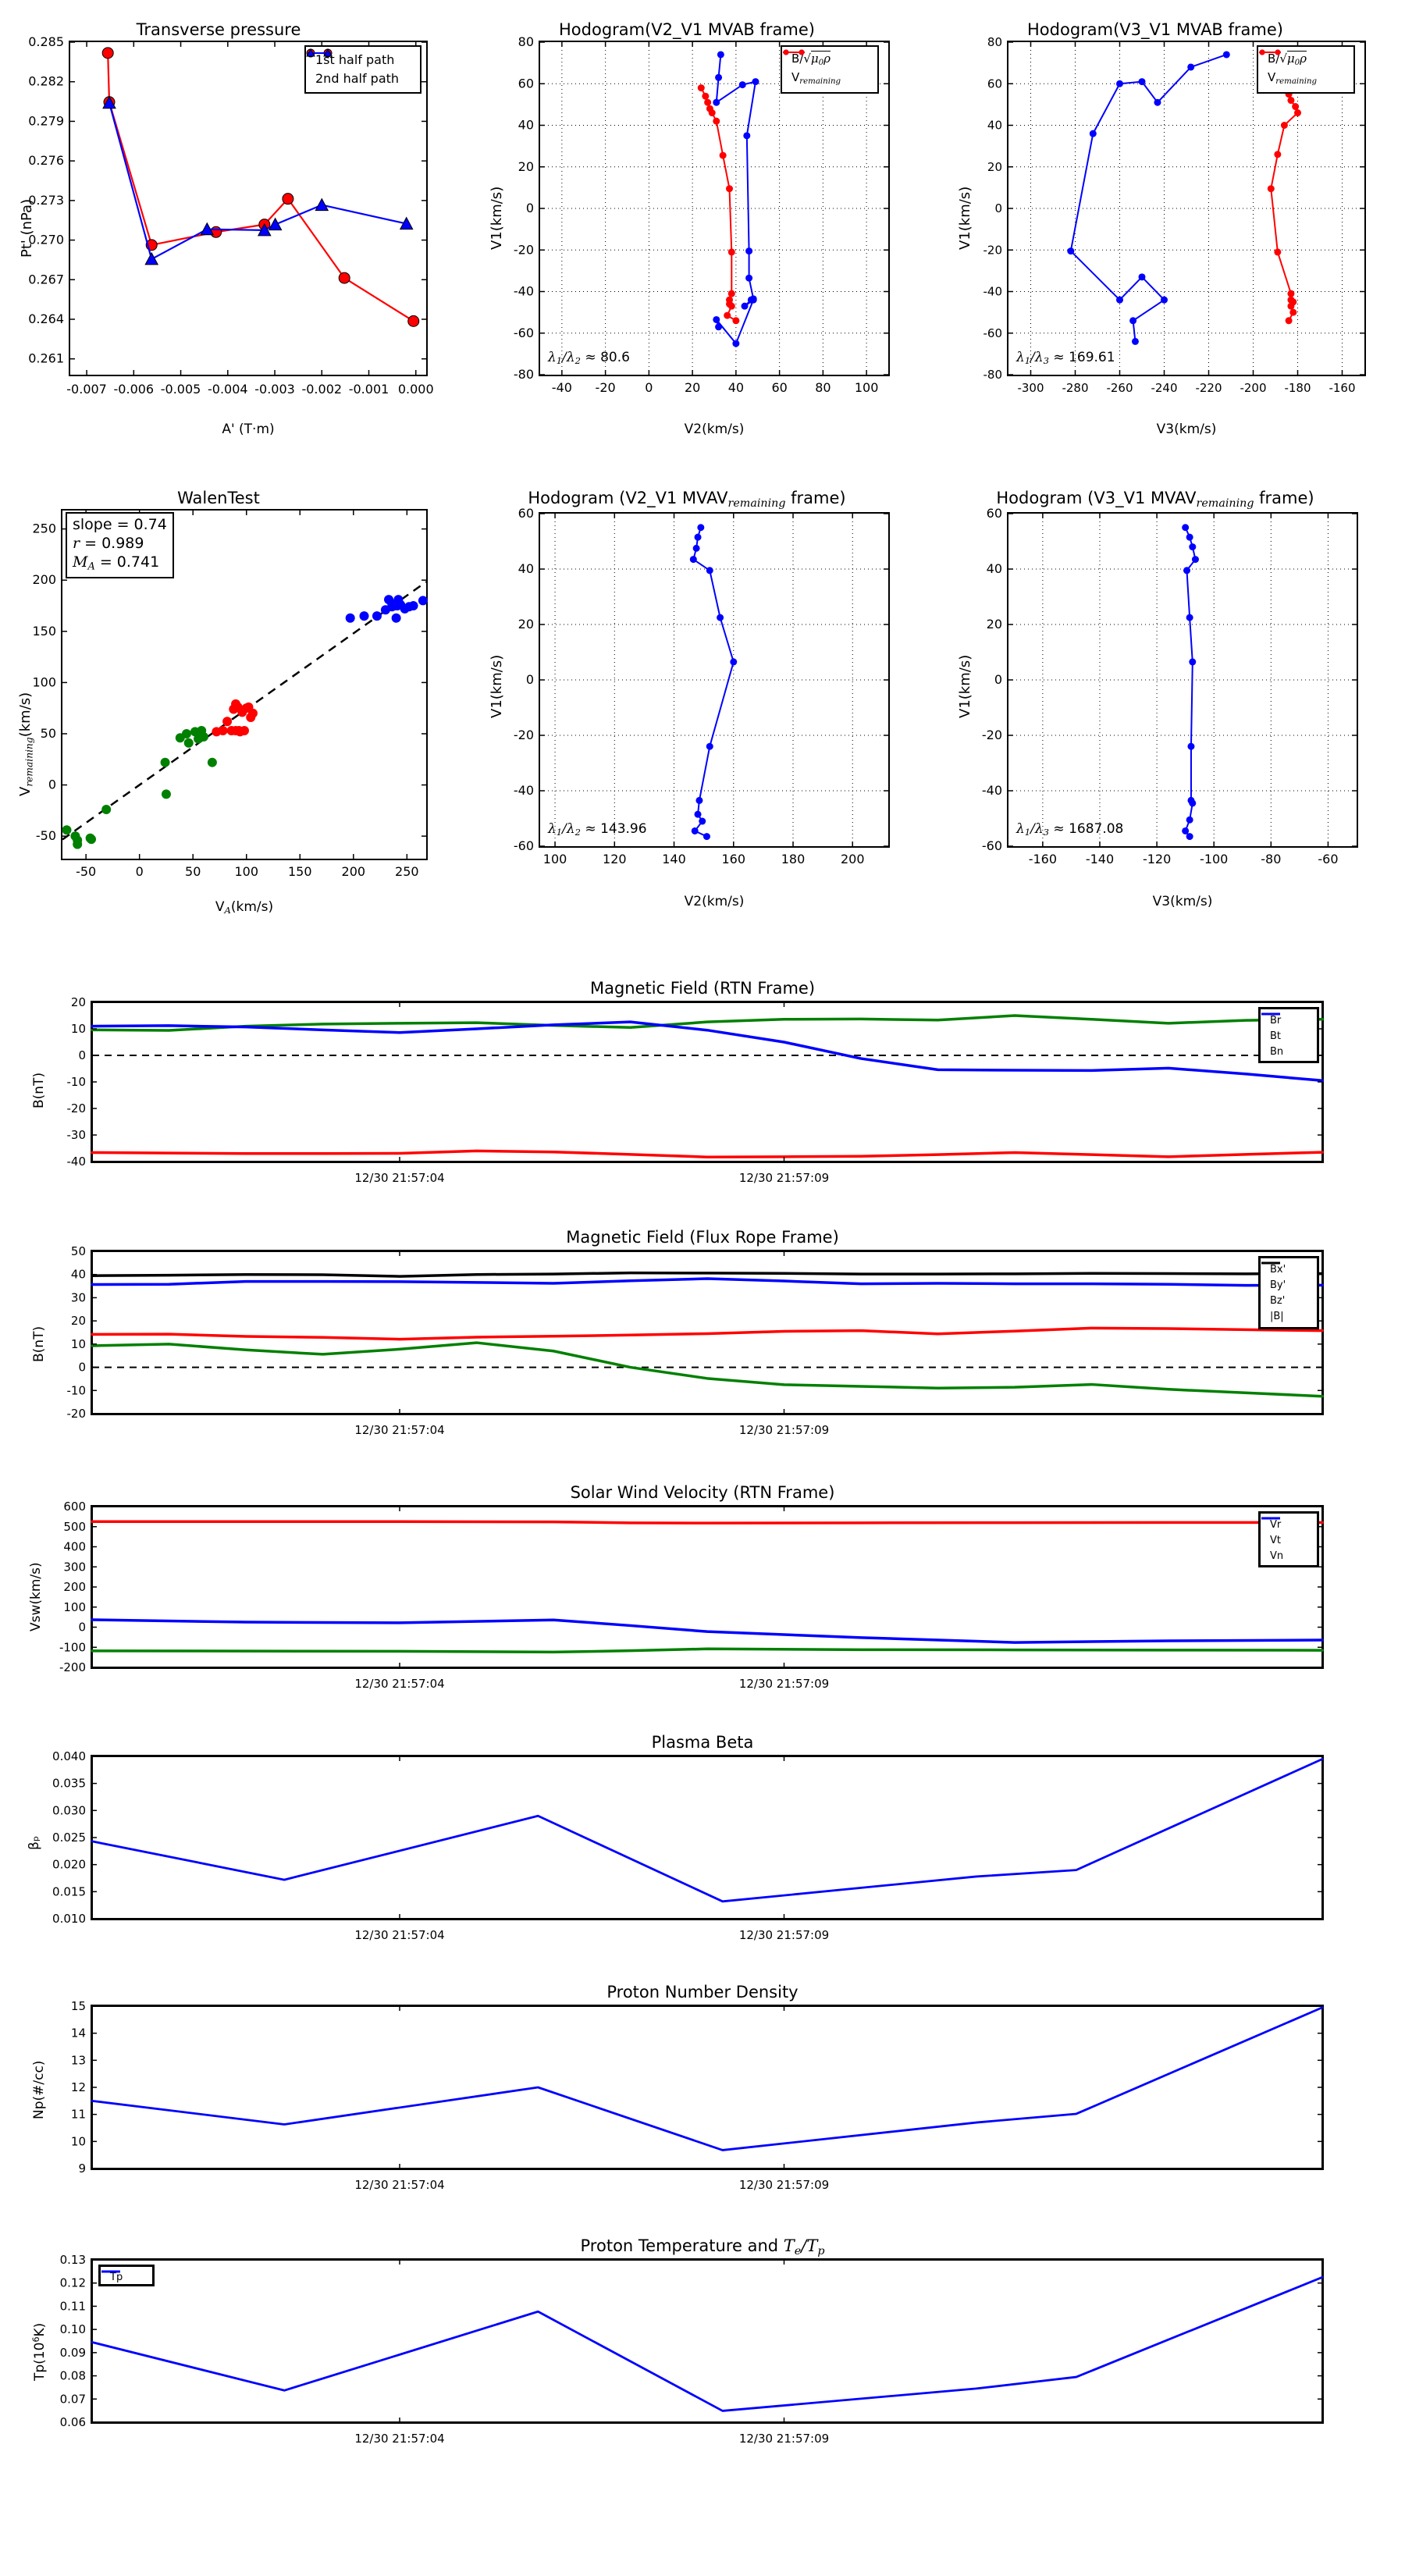  I want to click on legend-line-red-icon, so click(1270, 52).